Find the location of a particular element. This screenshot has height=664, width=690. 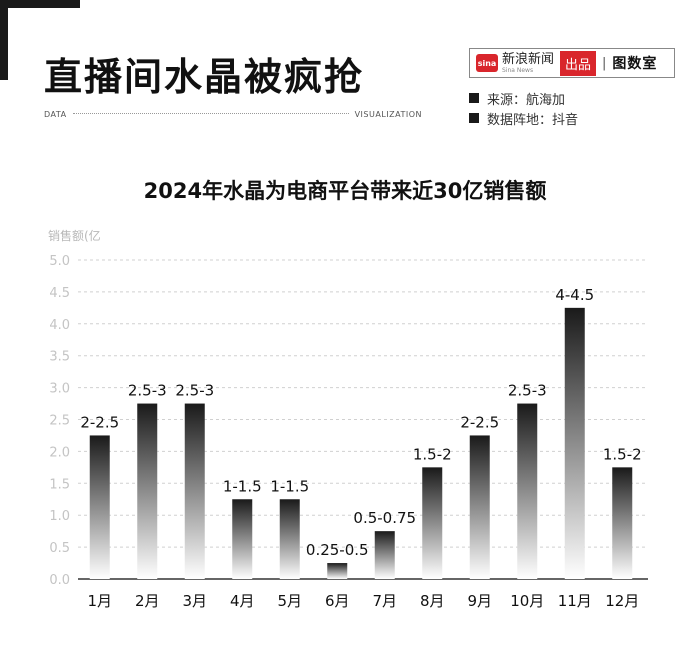

source-text: 数据阵地：抖音 is located at coordinates (533, 120).